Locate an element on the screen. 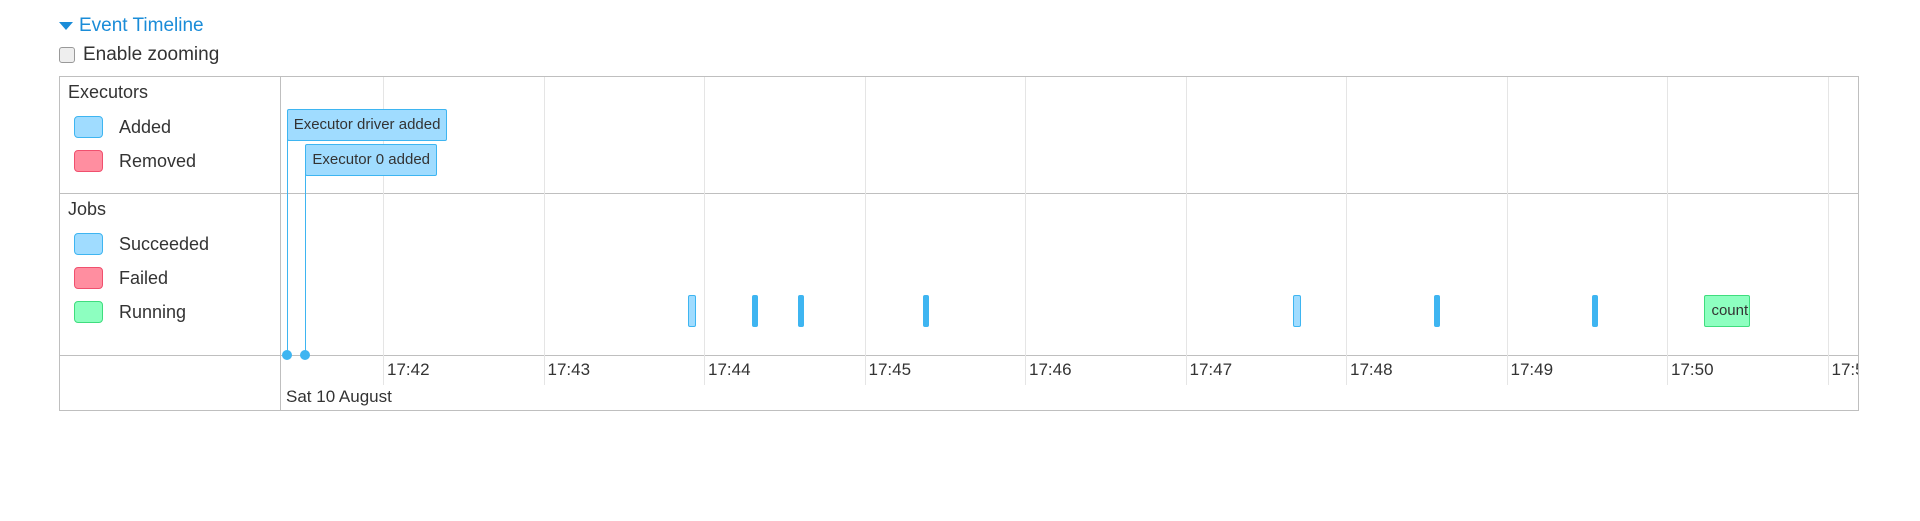  enable-zooming-checkbox: Enable zooming is located at coordinates (139, 55).